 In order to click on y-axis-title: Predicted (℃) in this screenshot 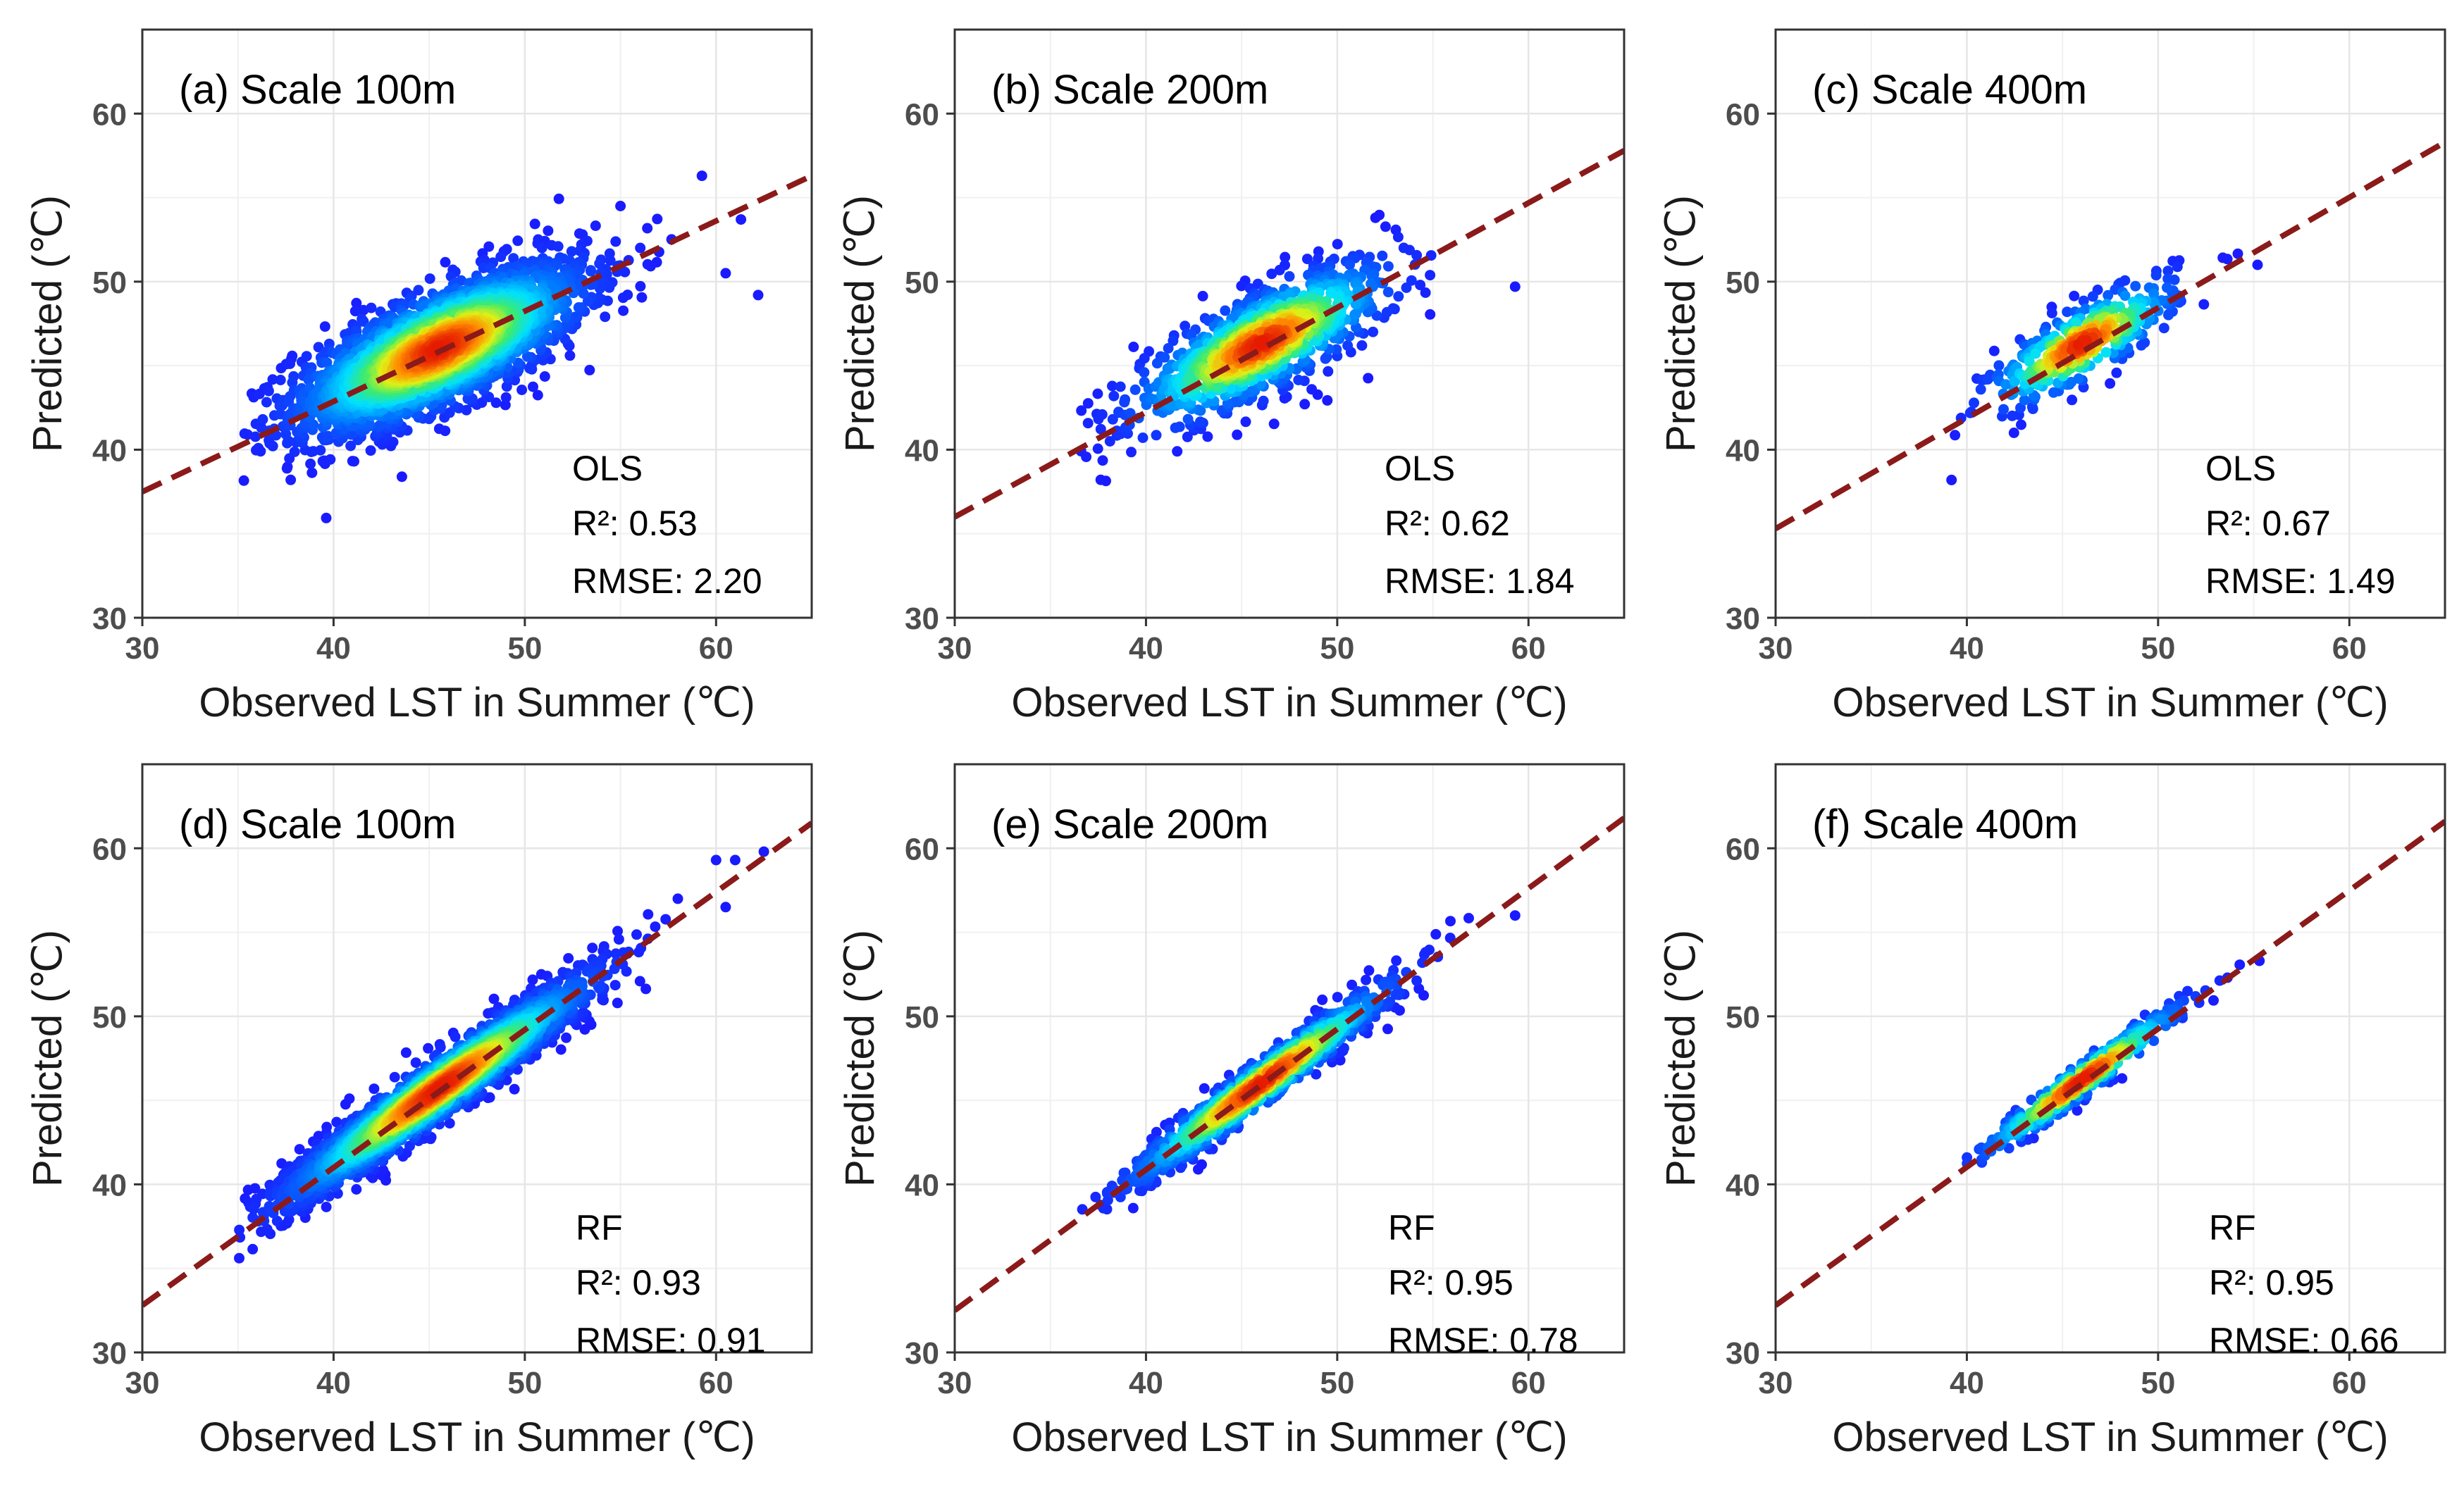, I will do `click(47, 323)`.